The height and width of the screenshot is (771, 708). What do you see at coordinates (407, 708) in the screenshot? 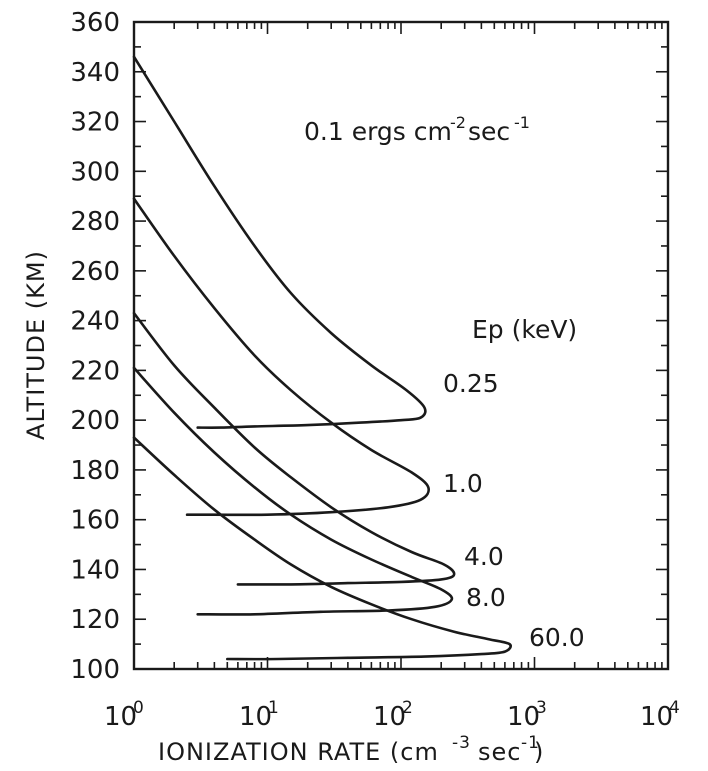
I see `svg-text: 2` at bounding box center [407, 708].